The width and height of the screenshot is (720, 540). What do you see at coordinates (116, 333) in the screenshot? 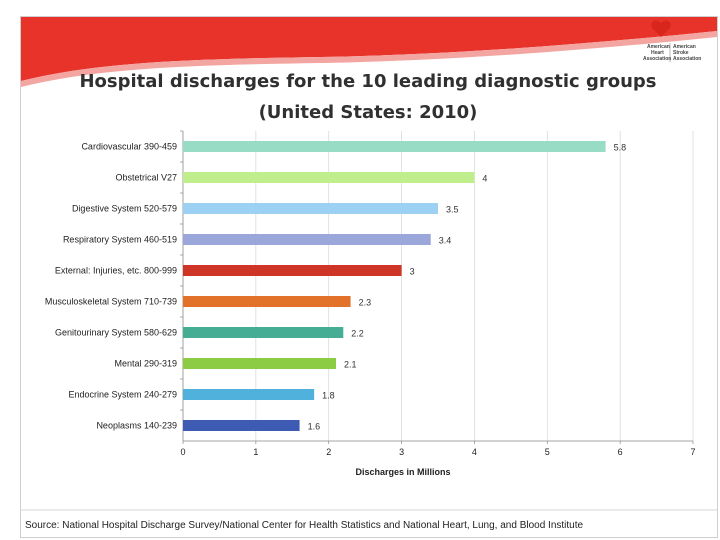
I see `category-label: Genitourinary System 580-629` at bounding box center [116, 333].